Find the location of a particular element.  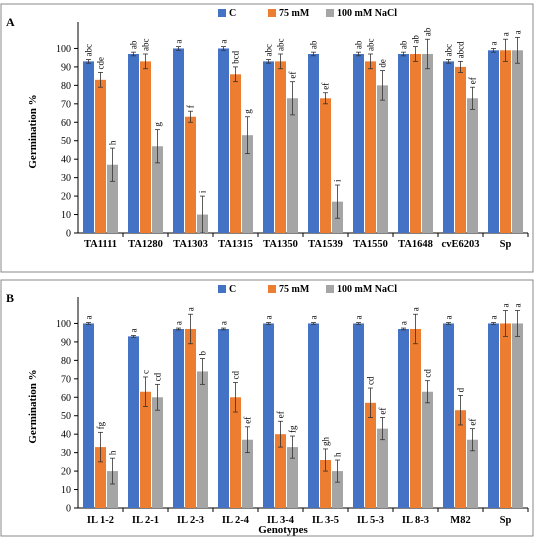

significance-letter: i is located at coordinates (338, 180).